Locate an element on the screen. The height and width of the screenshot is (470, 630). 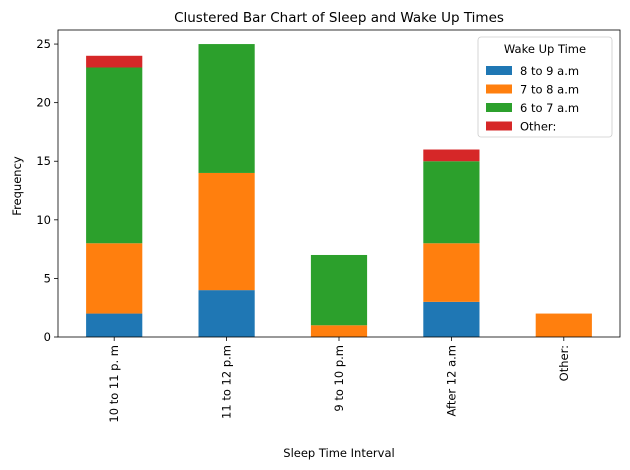
y-axis: 0 5 10 15 20 25 is located at coordinates (47, 190).